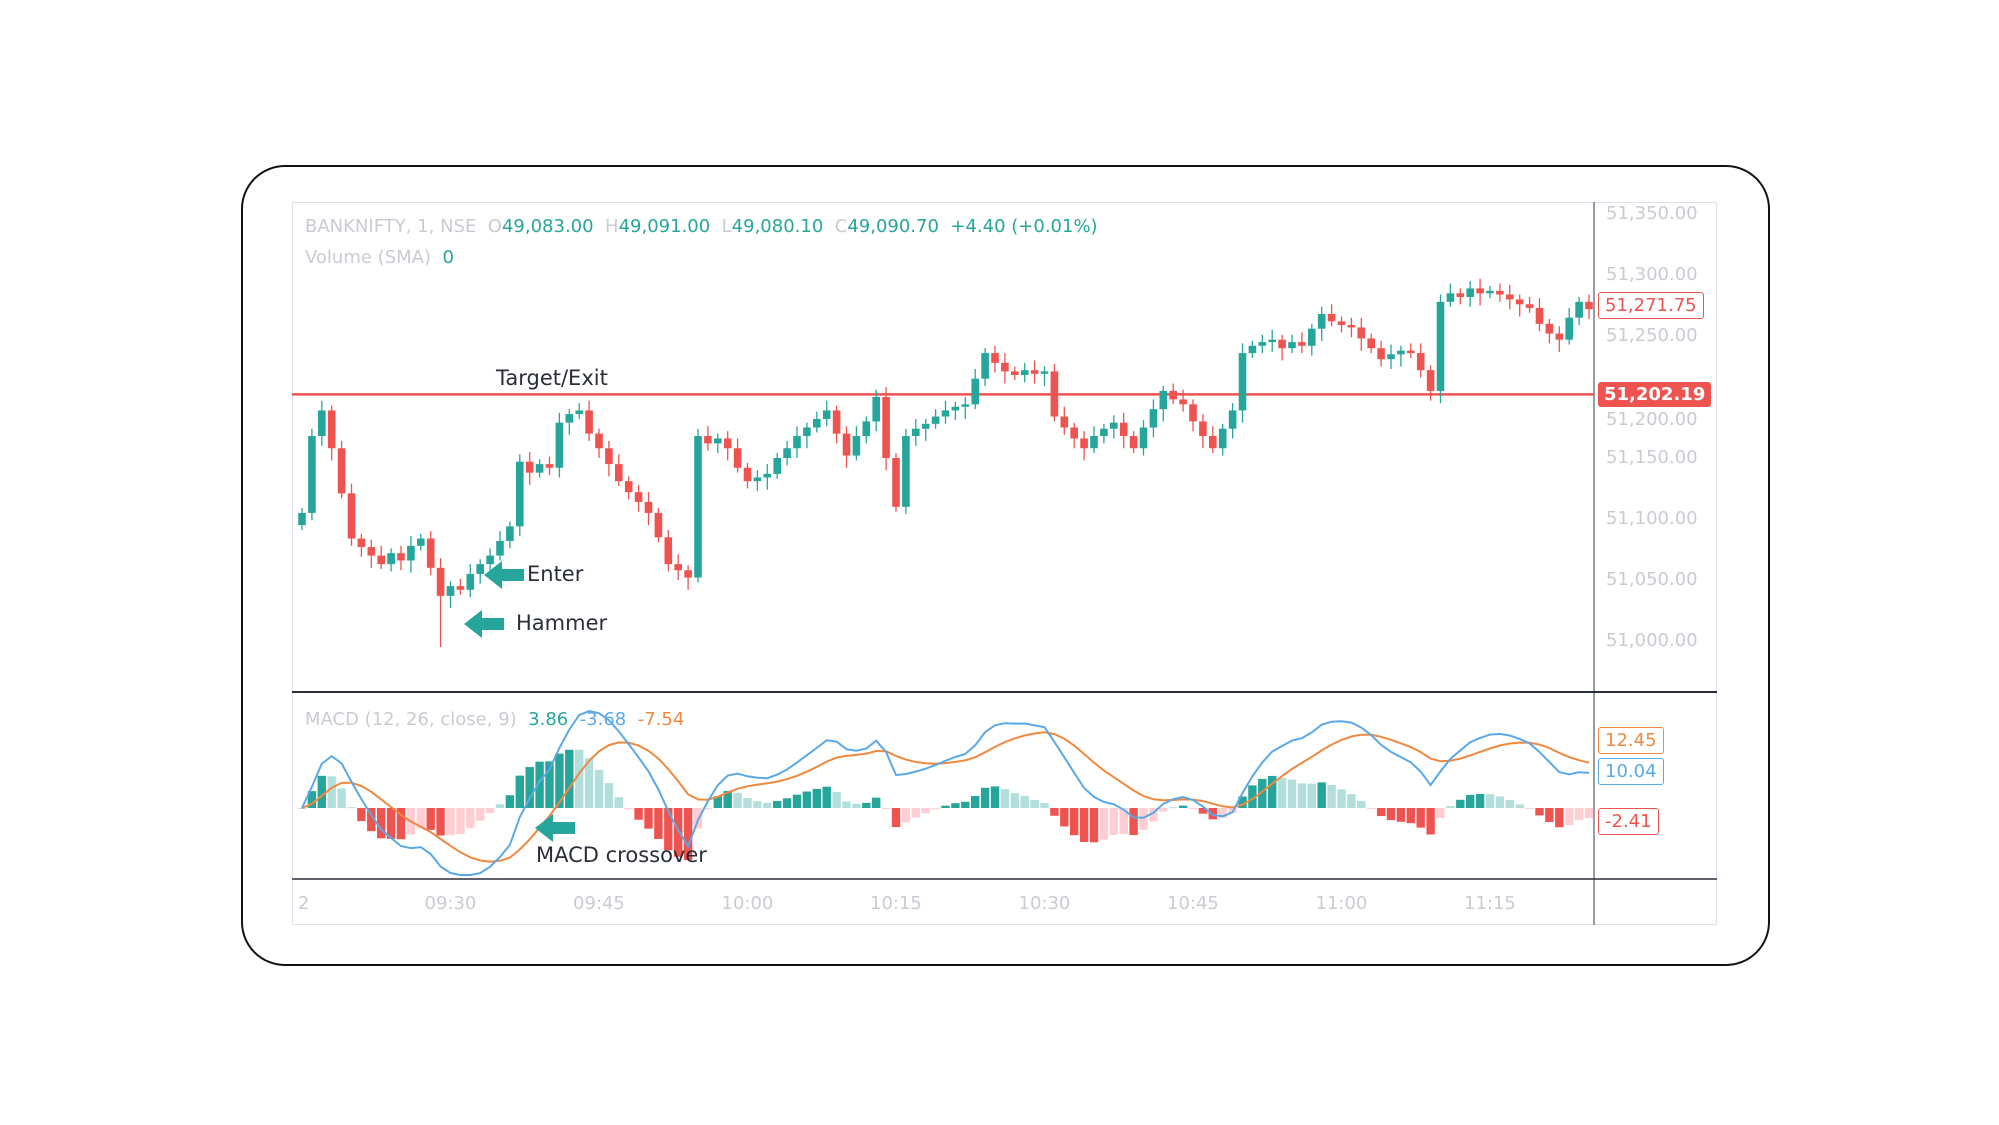 The height and width of the screenshot is (1125, 1999). I want to click on enter-arrow-icon, so click(504, 575).